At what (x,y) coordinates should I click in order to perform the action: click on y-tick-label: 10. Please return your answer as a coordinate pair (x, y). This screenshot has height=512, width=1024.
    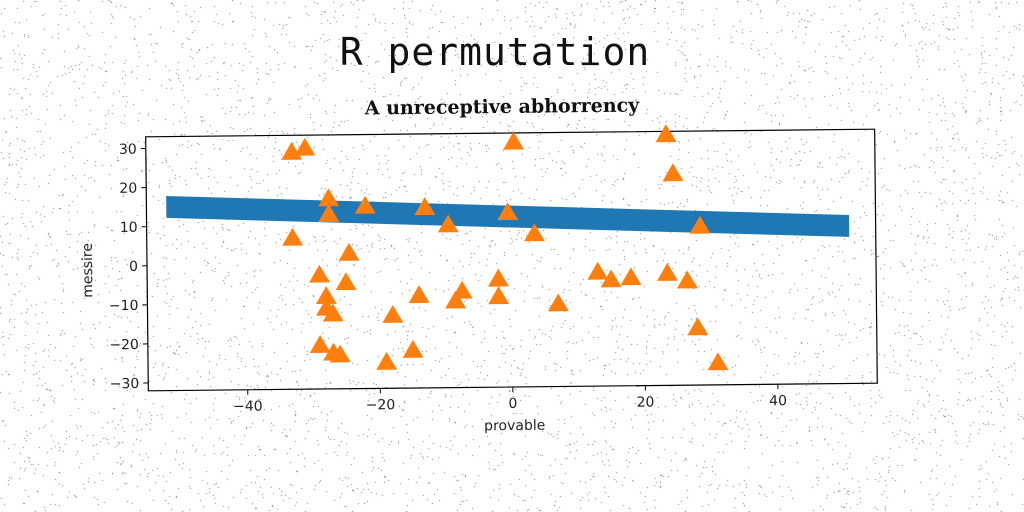
    Looking at the image, I should click on (129, 228).